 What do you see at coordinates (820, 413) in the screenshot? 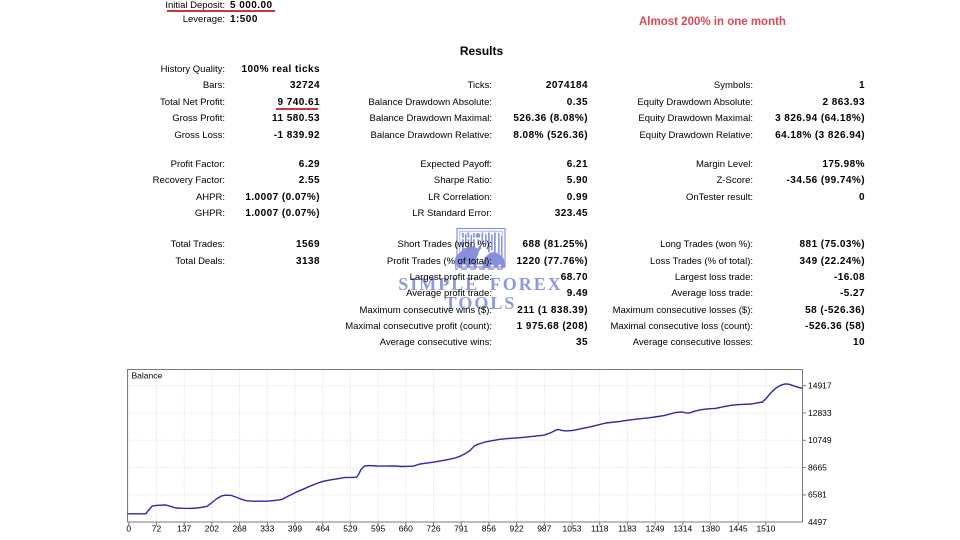
I see `svg-text: 12833` at bounding box center [820, 413].